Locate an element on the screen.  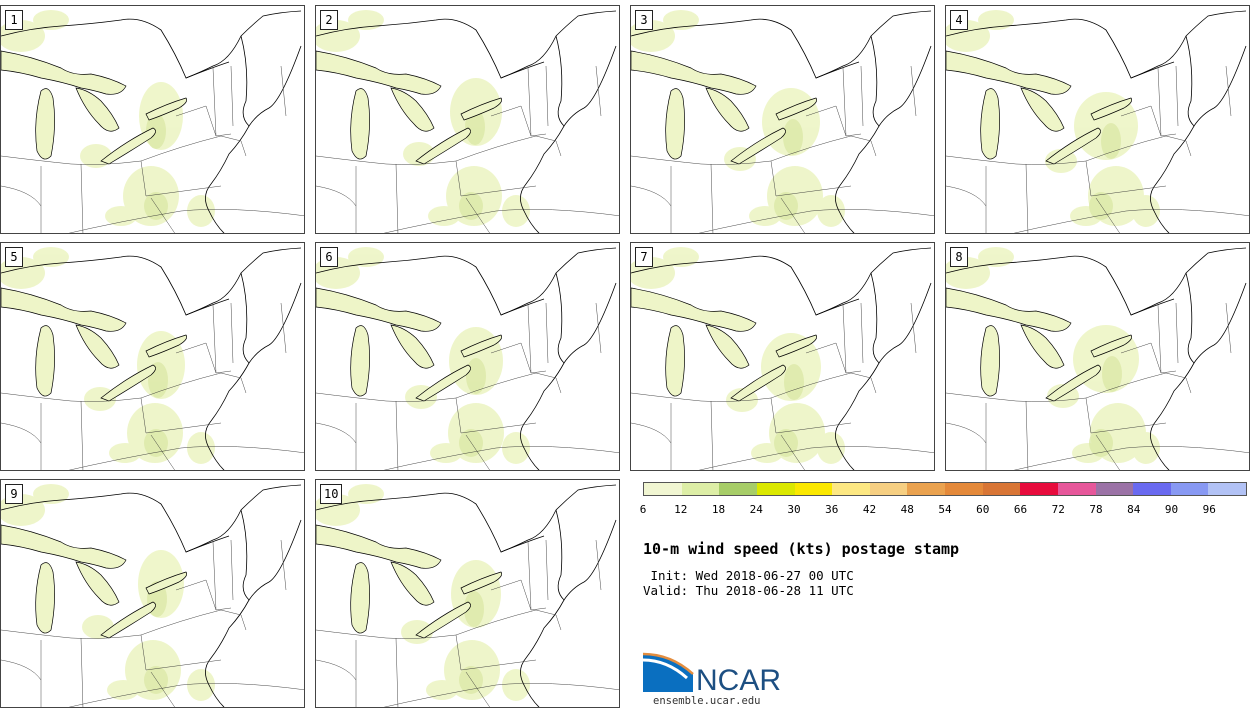
map-panel-6: 6 is located at coordinates (467, 356).